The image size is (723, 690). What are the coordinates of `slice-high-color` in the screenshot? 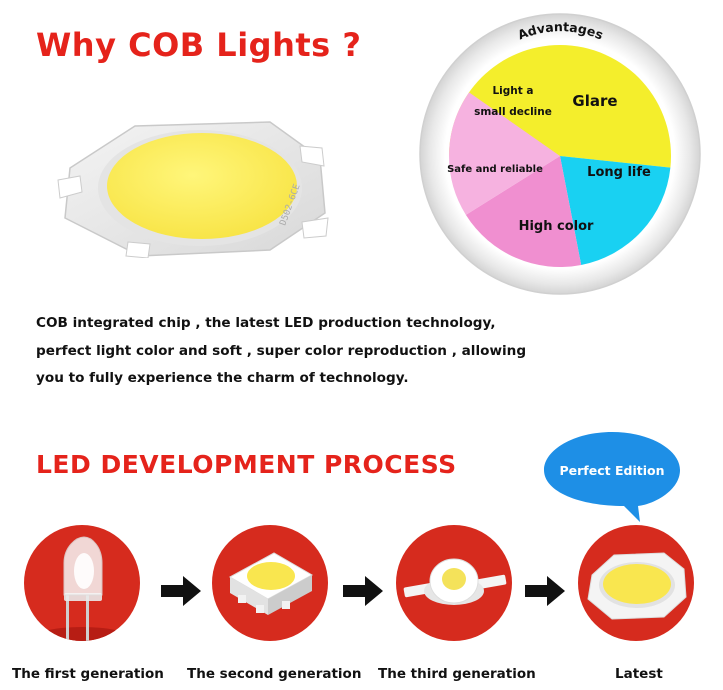 It's located at (523, 211).